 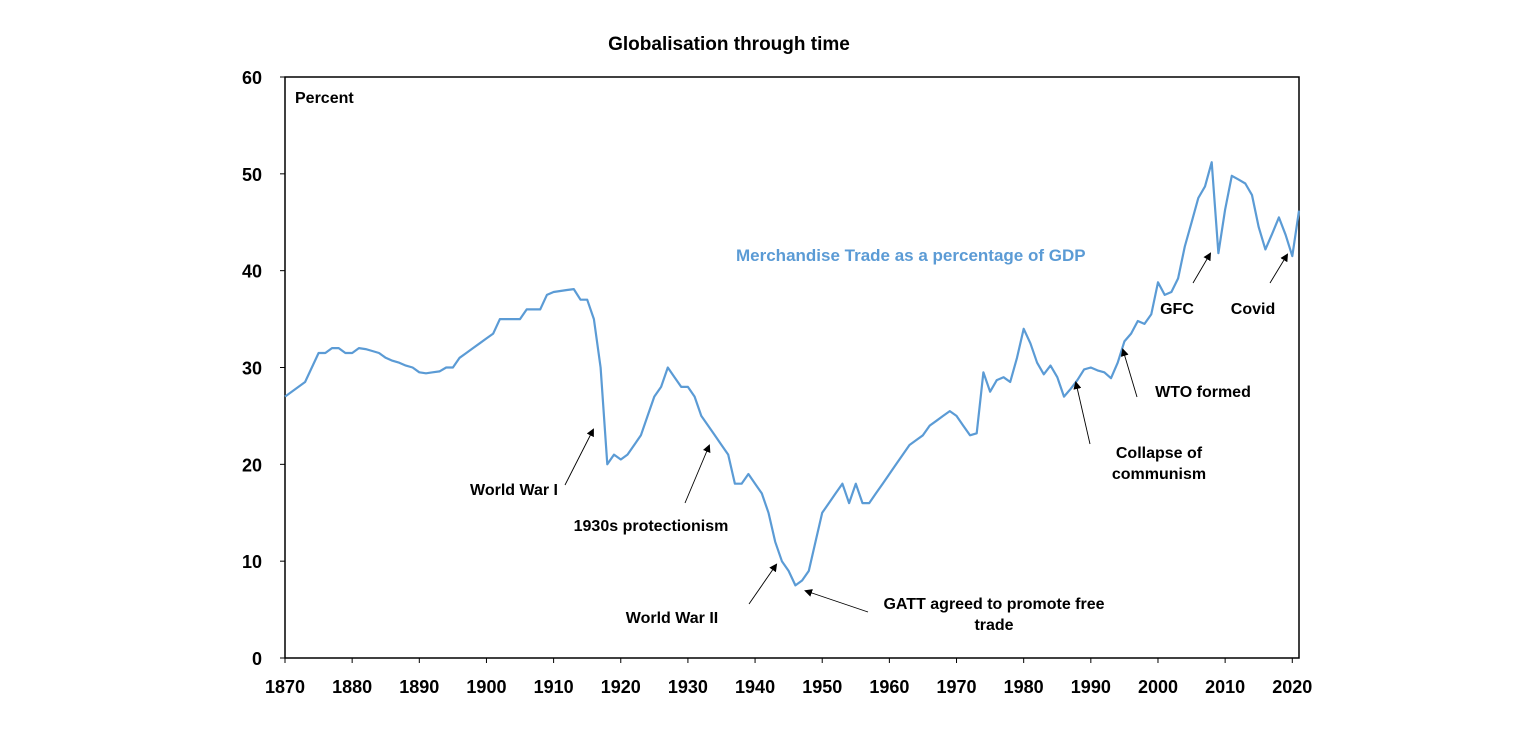 What do you see at coordinates (324, 98) in the screenshot?
I see `y-axis-label: Percent` at bounding box center [324, 98].